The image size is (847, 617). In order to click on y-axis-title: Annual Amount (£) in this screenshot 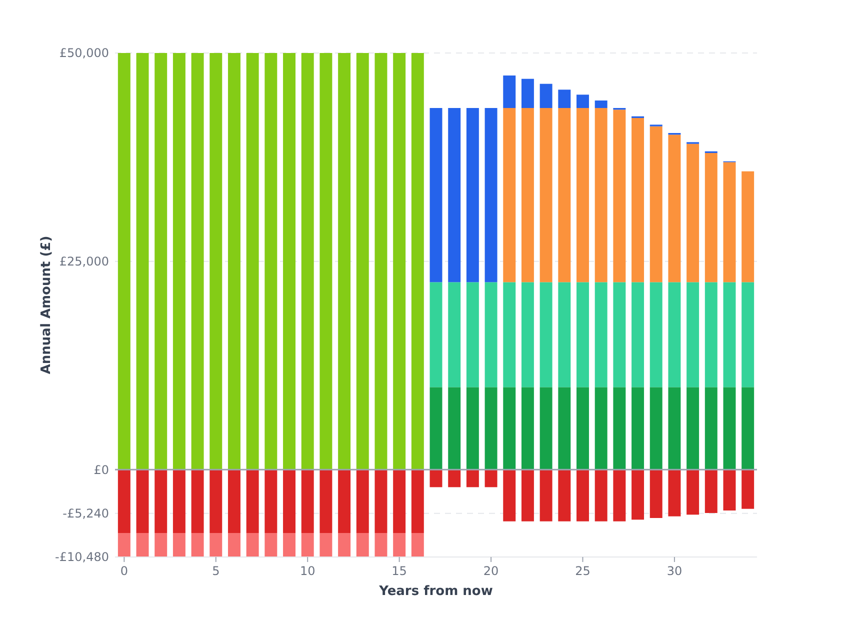, I will do `click(46, 305)`.